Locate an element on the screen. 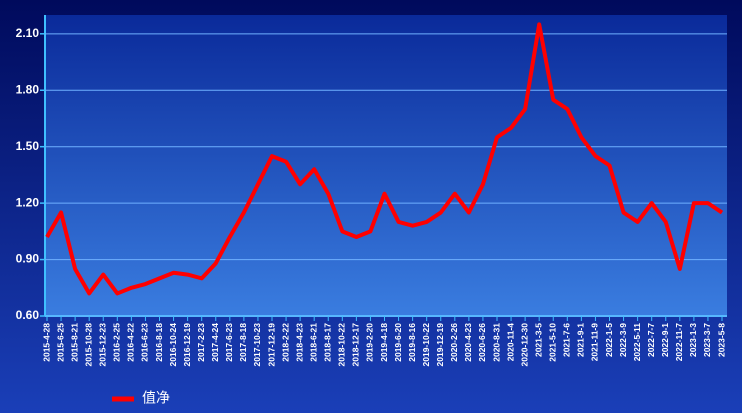 Image resolution: width=742 pixels, height=413 pixels. x-tick-label: 2021-9-1 is located at coordinates (581, 340).